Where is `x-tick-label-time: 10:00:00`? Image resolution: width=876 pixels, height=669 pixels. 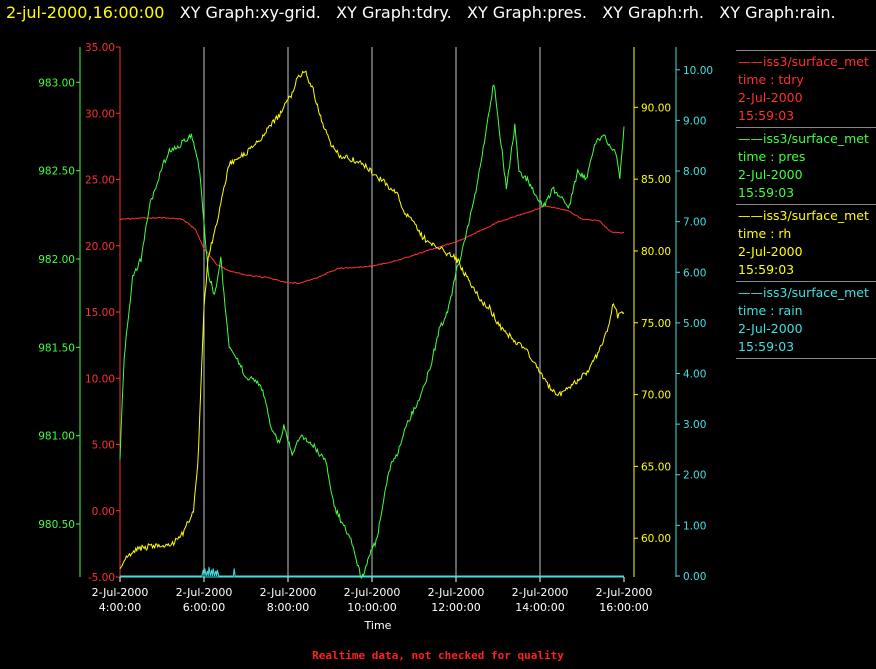 x-tick-label-time: 10:00:00 is located at coordinates (371, 607).